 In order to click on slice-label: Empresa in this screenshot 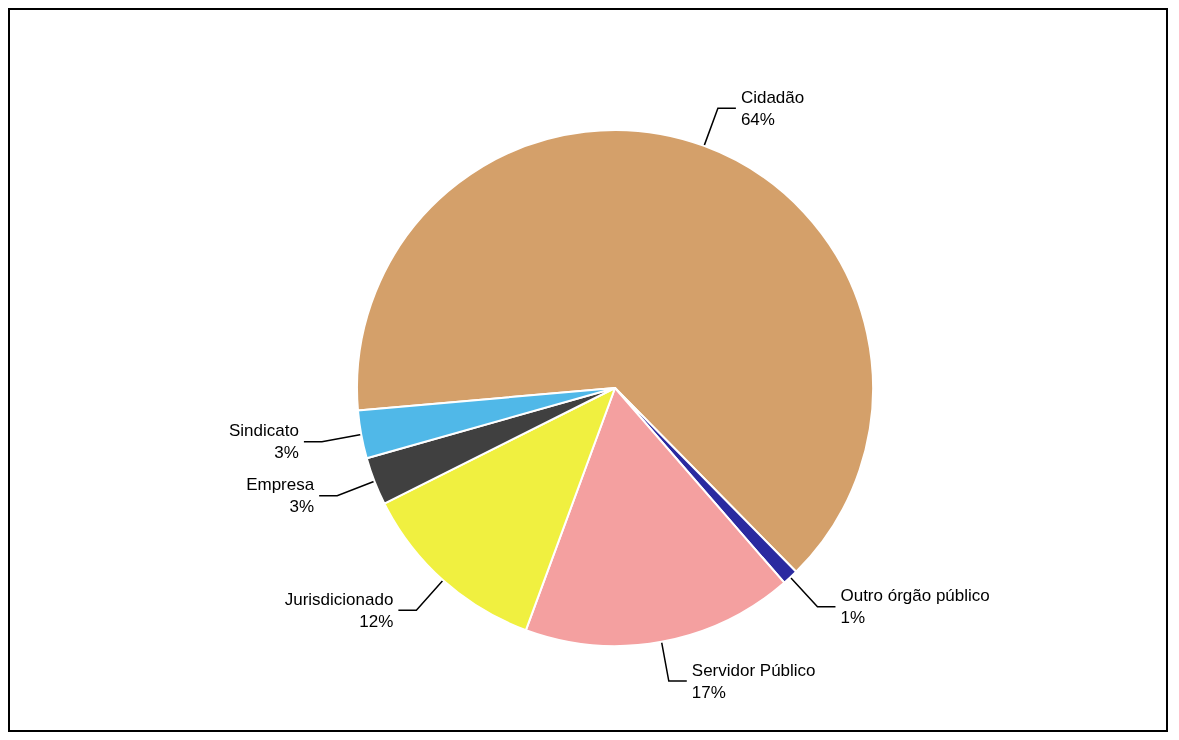, I will do `click(280, 485)`.